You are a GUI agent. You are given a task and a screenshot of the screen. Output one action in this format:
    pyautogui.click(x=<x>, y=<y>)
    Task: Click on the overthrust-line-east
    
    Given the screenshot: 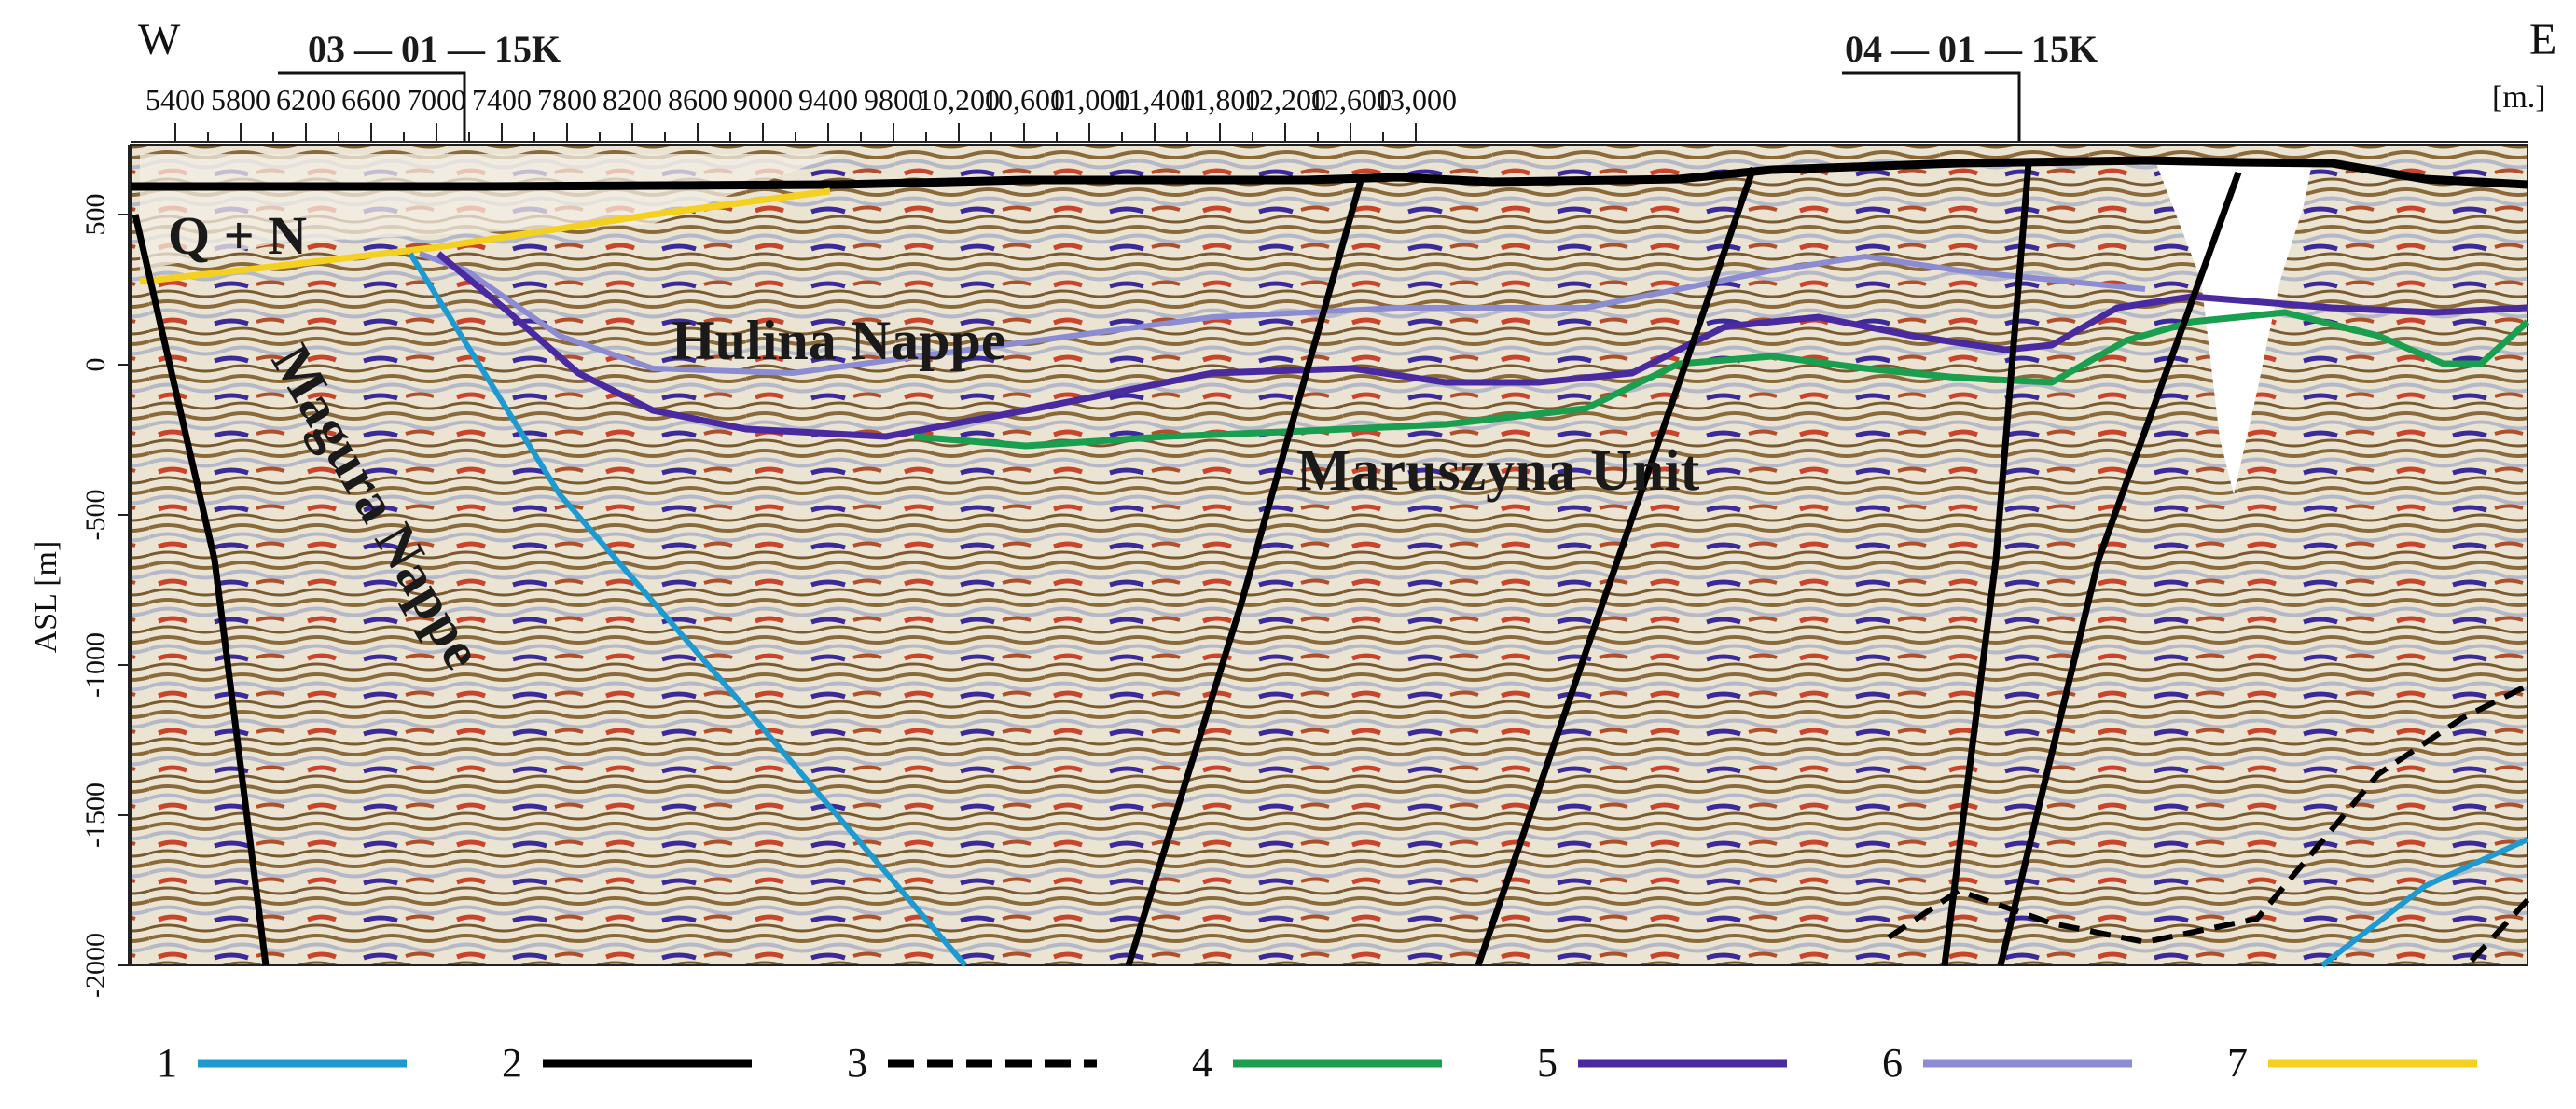 What is the action you would take?
    pyautogui.click(x=2424, y=903)
    